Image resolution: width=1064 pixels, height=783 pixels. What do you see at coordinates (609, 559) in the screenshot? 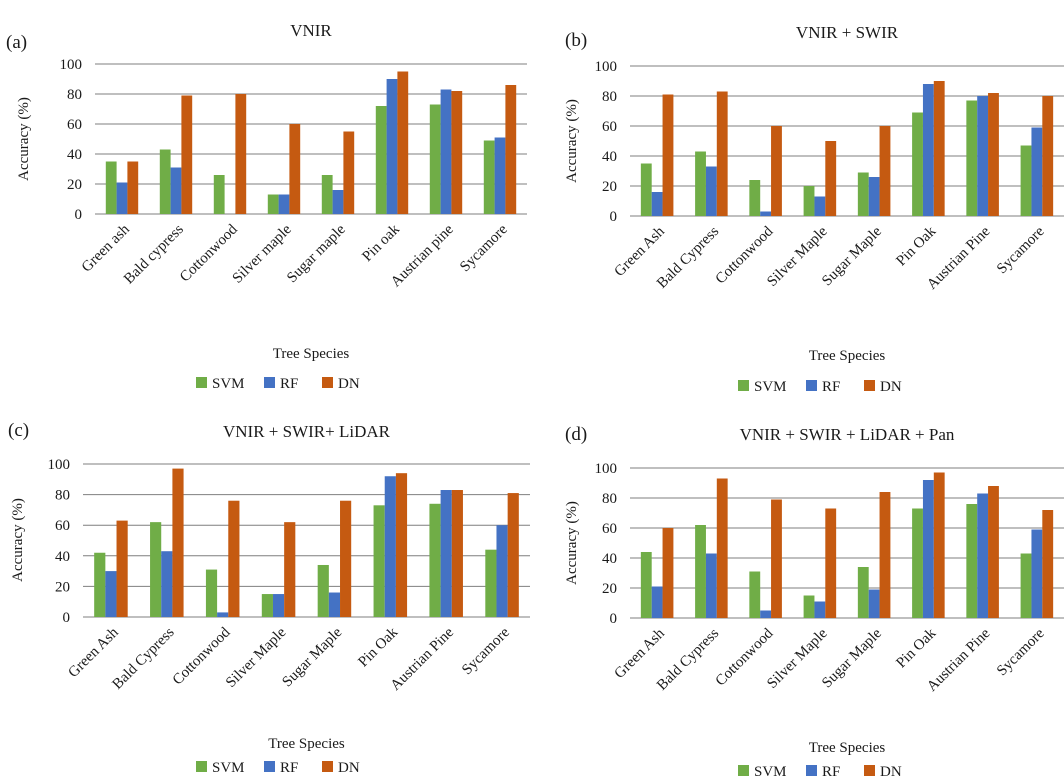
I see `y-tick-label: 40` at bounding box center [609, 559].